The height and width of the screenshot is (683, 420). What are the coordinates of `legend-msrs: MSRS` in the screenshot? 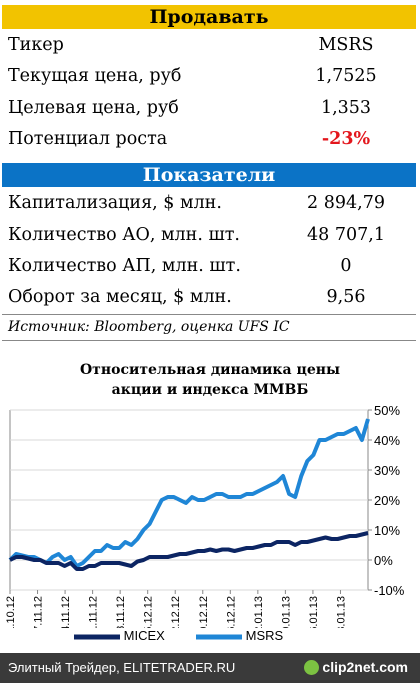 It's located at (239, 635).